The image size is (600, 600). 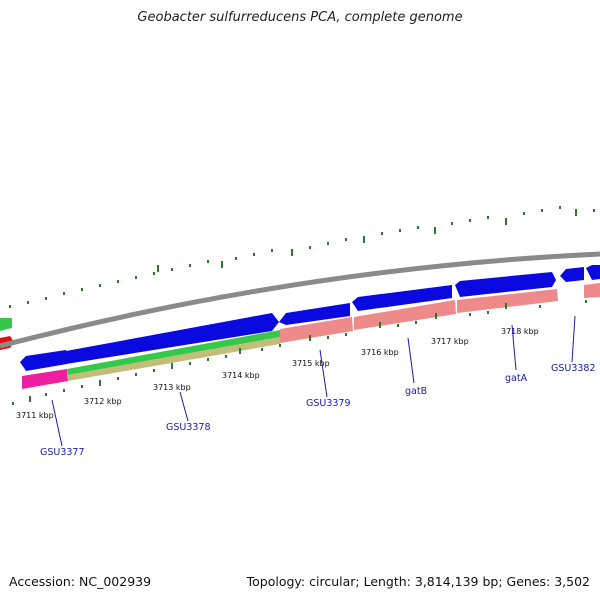 I want to click on feature-olive, so click(x=174, y=359).